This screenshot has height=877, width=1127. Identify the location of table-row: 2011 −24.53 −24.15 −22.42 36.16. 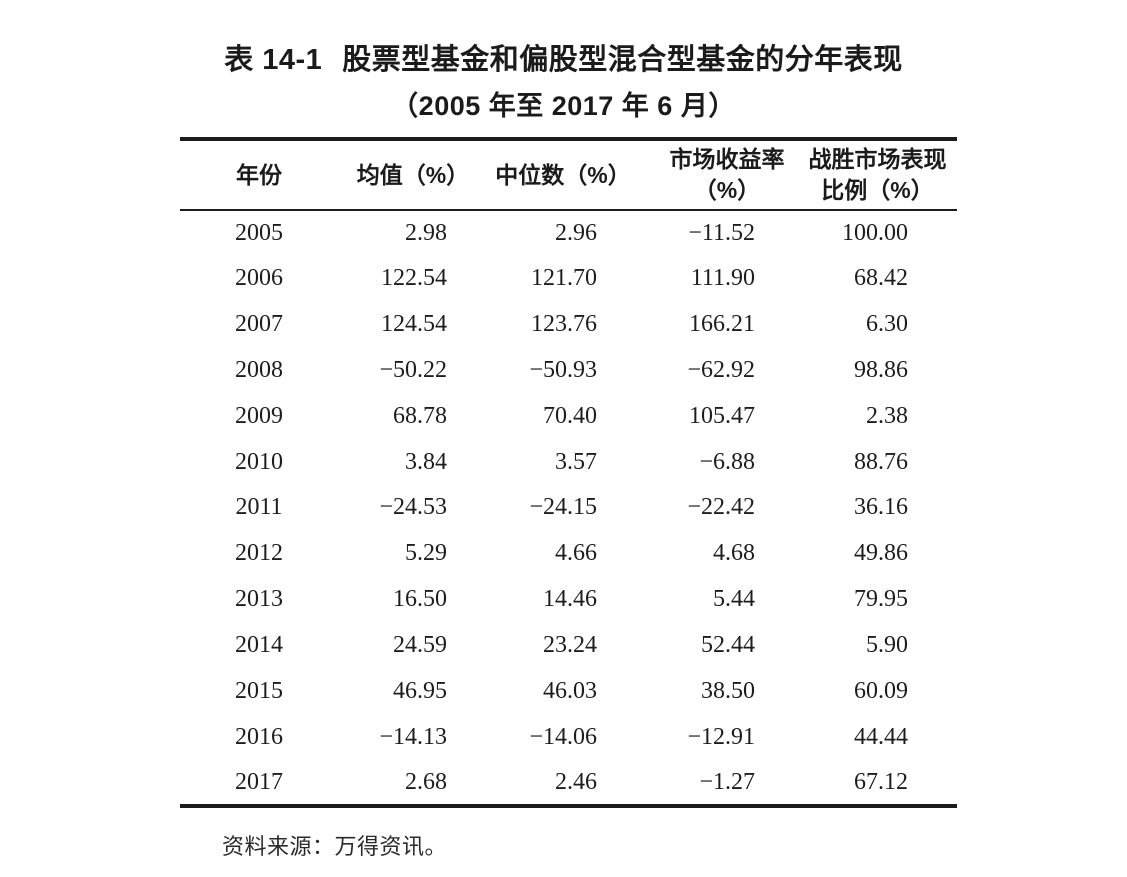
(568, 508).